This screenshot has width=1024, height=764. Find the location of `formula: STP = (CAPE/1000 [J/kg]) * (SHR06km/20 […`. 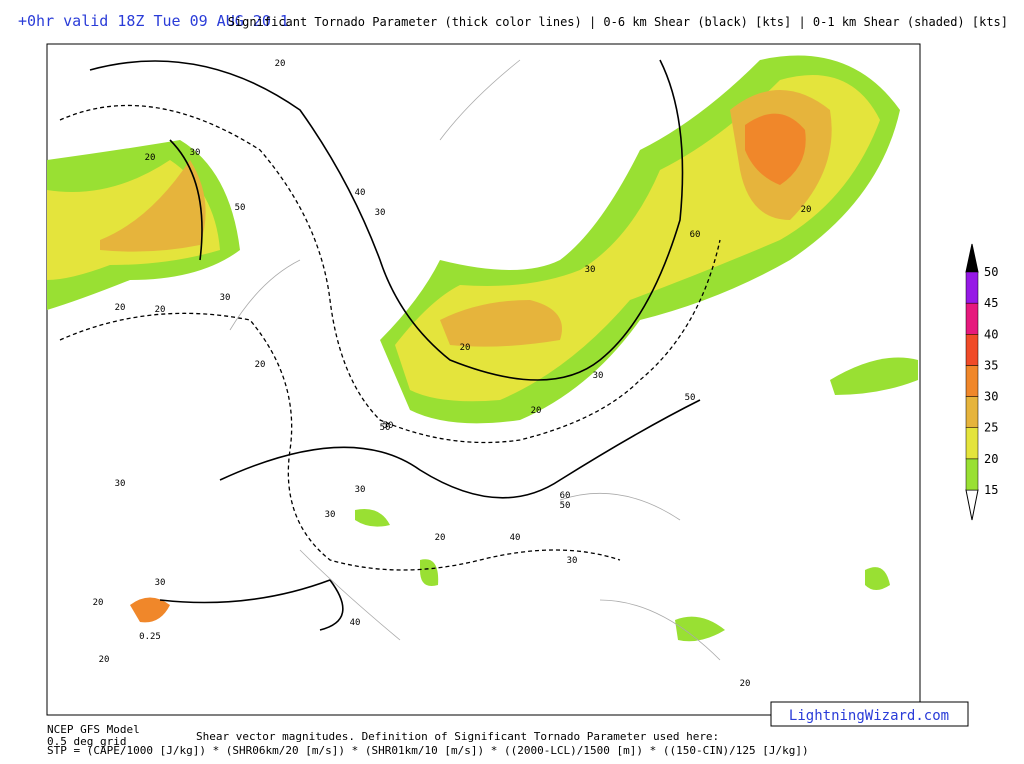

formula: STP = (CAPE/1000 [J/kg]) * (SHR06km/20 [… is located at coordinates (428, 750).